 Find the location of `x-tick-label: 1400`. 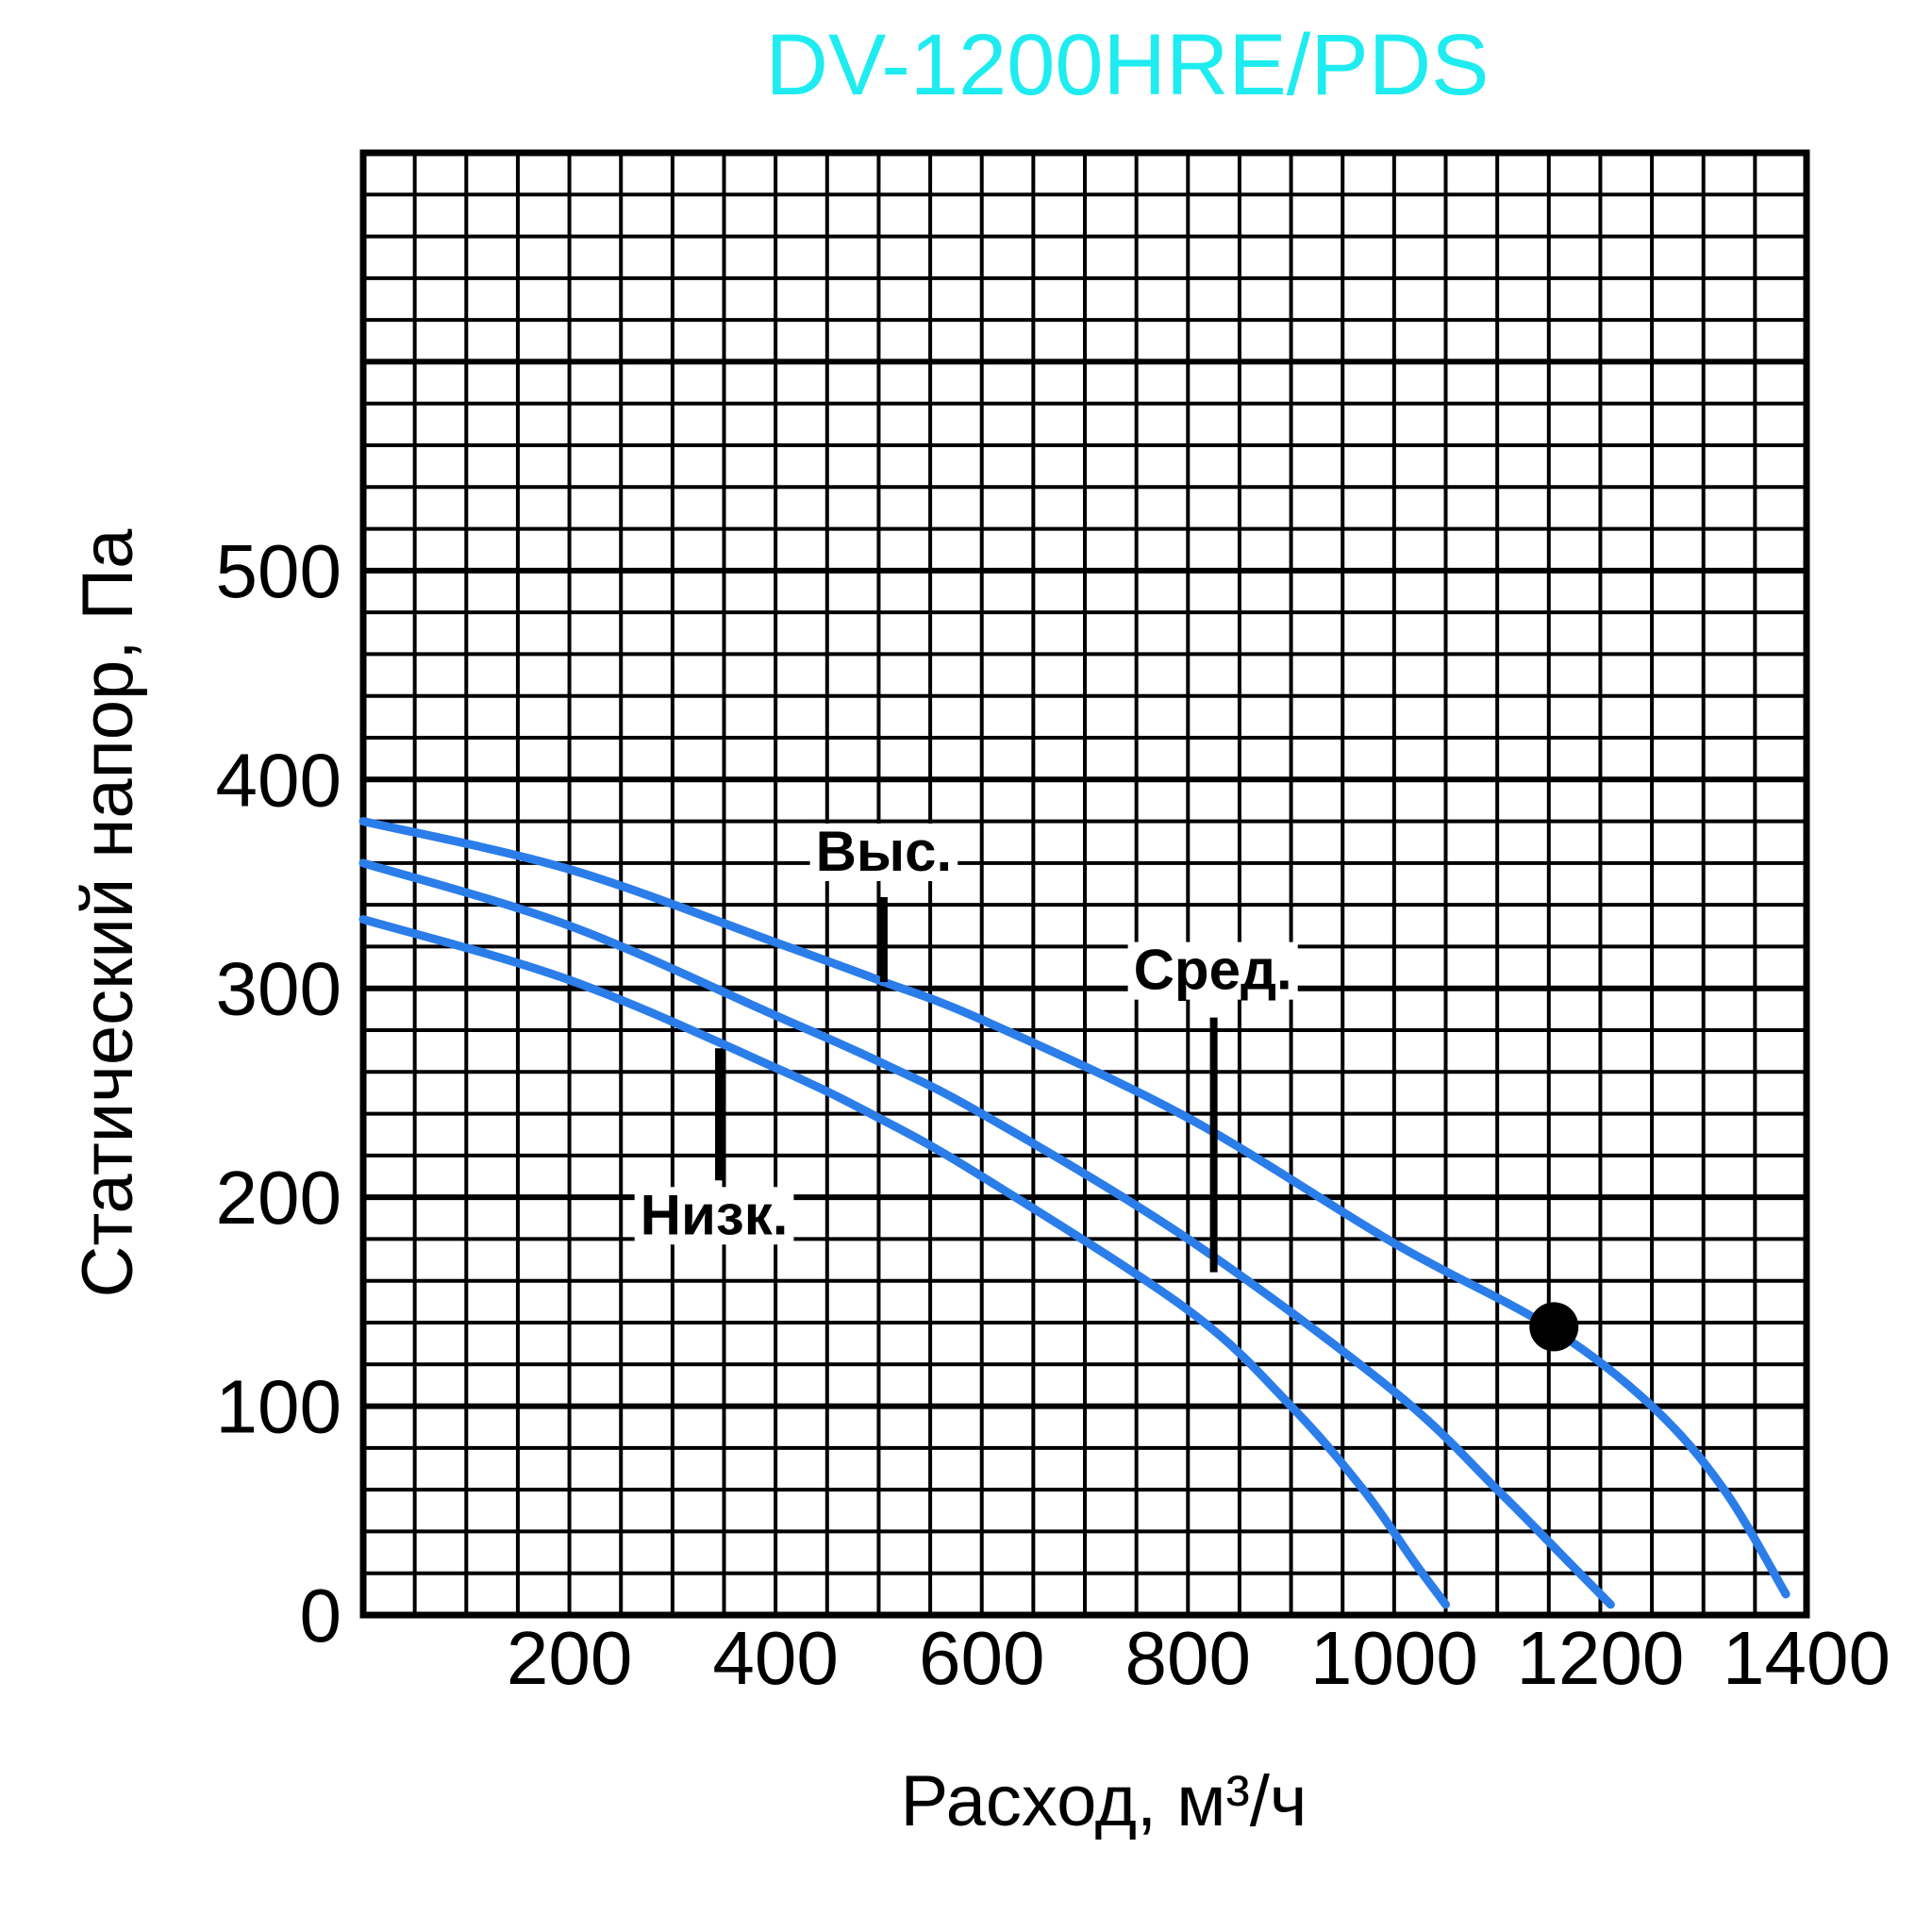

x-tick-label: 1400 is located at coordinates (1807, 1658).